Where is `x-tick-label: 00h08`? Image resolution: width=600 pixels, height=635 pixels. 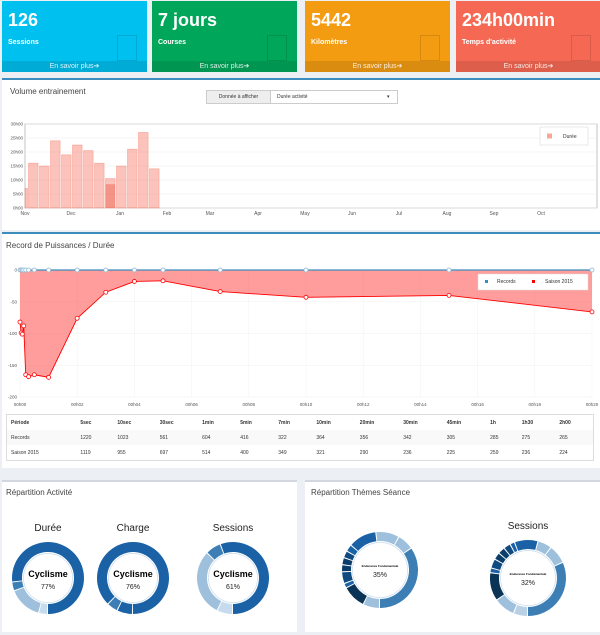
x-tick-label: 00h08 is located at coordinates (249, 404).